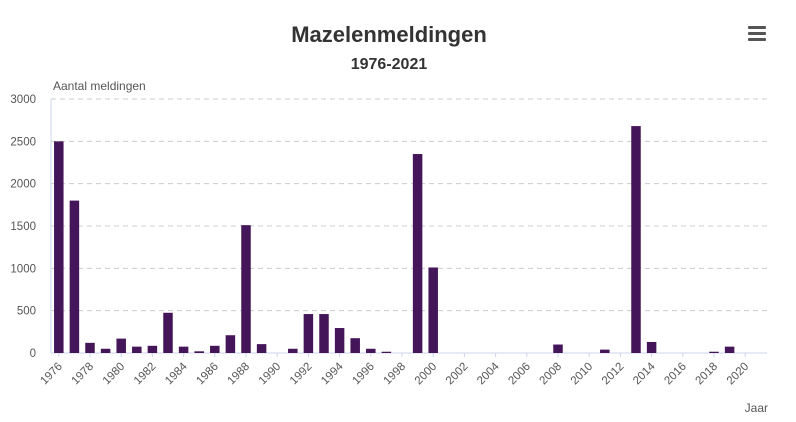 The width and height of the screenshot is (796, 422). I want to click on chart-title: Mazelenmeldingen, so click(389, 34).